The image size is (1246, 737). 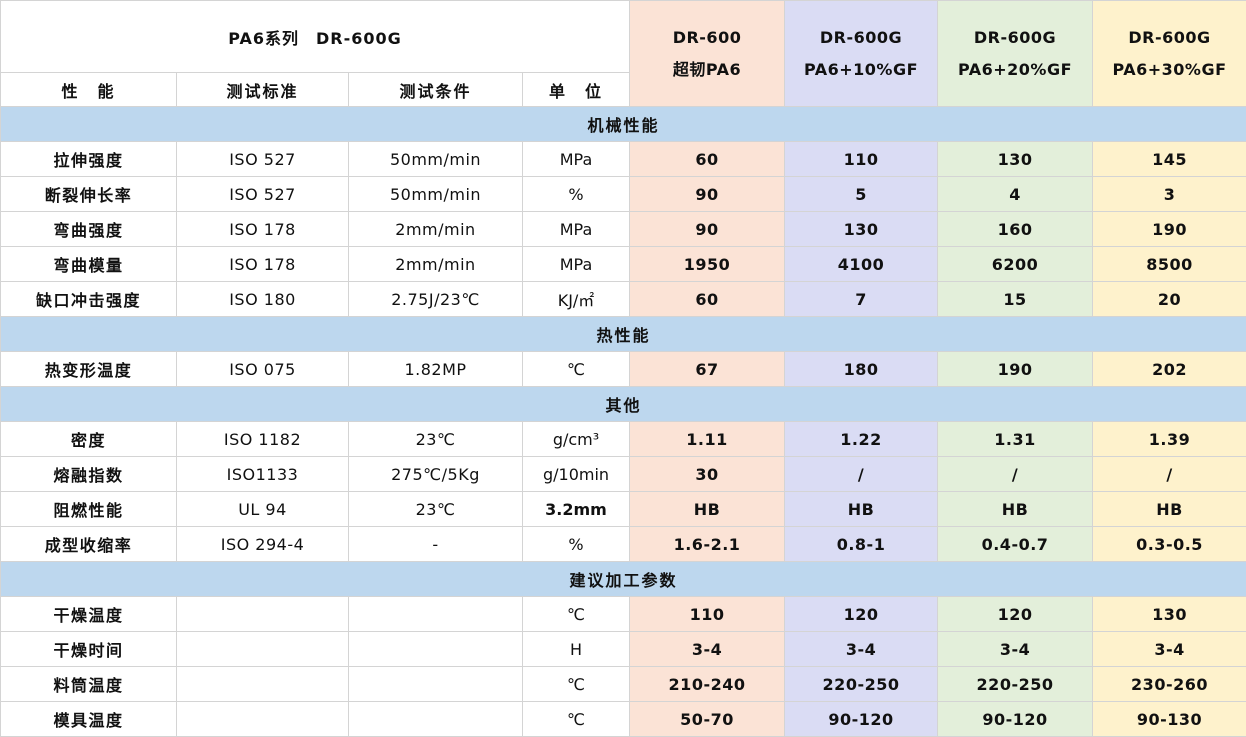 I want to click on value-cell-grade-1: 3-4, so click(x=707, y=649).